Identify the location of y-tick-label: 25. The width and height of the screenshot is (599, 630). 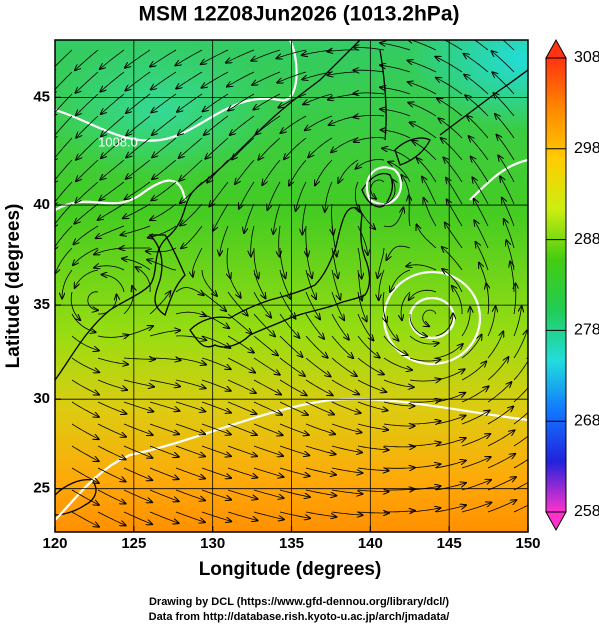
(41, 488).